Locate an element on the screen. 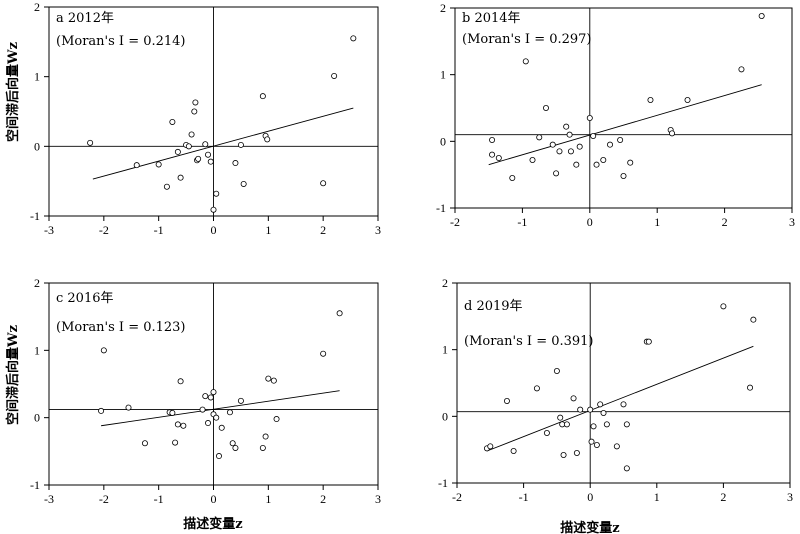 This screenshot has width=800, height=534. panel-a-x-tick-label: 1 is located at coordinates (268, 230).